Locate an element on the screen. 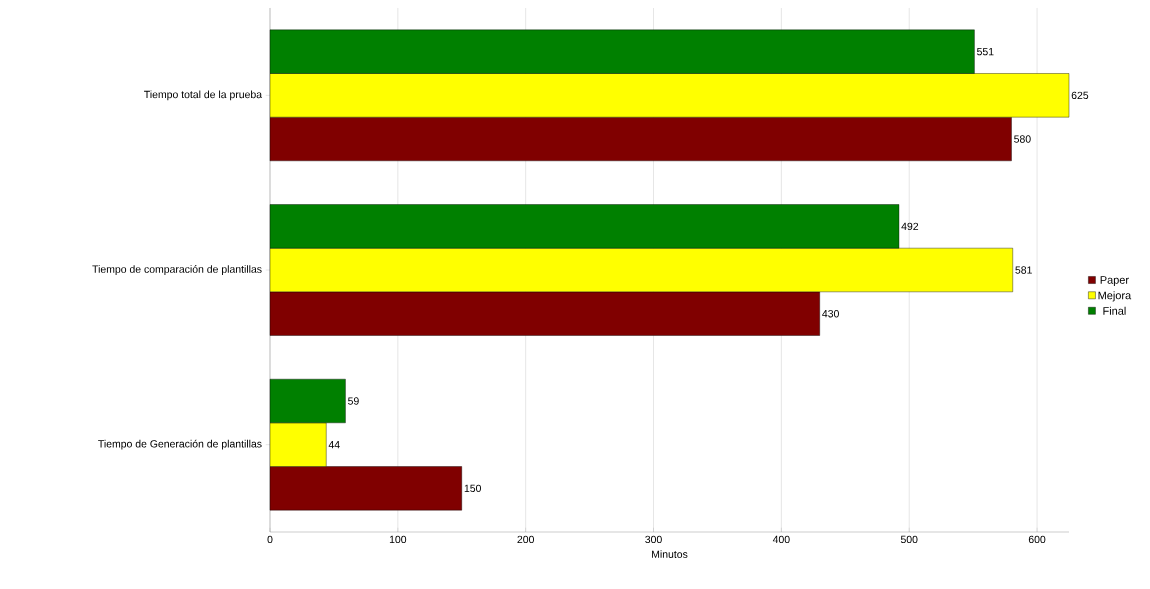  data-label: 44 is located at coordinates (334, 445).